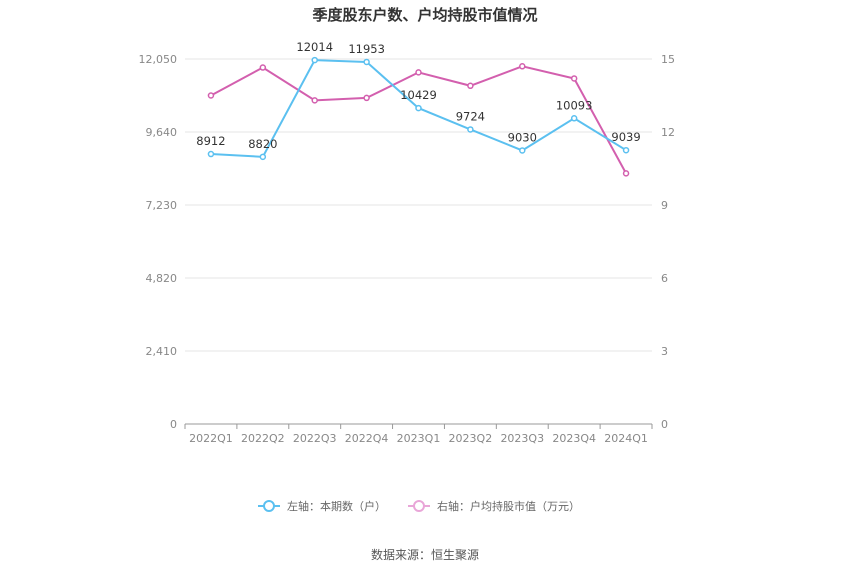  Describe the element at coordinates (668, 59) in the screenshot. I see `y-right-tick-label: 15` at that location.